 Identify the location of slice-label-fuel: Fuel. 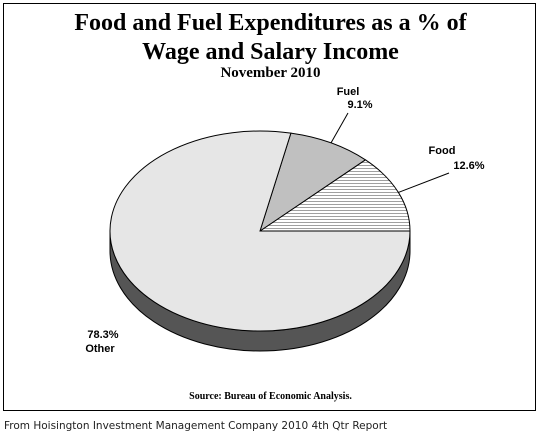
(348, 92).